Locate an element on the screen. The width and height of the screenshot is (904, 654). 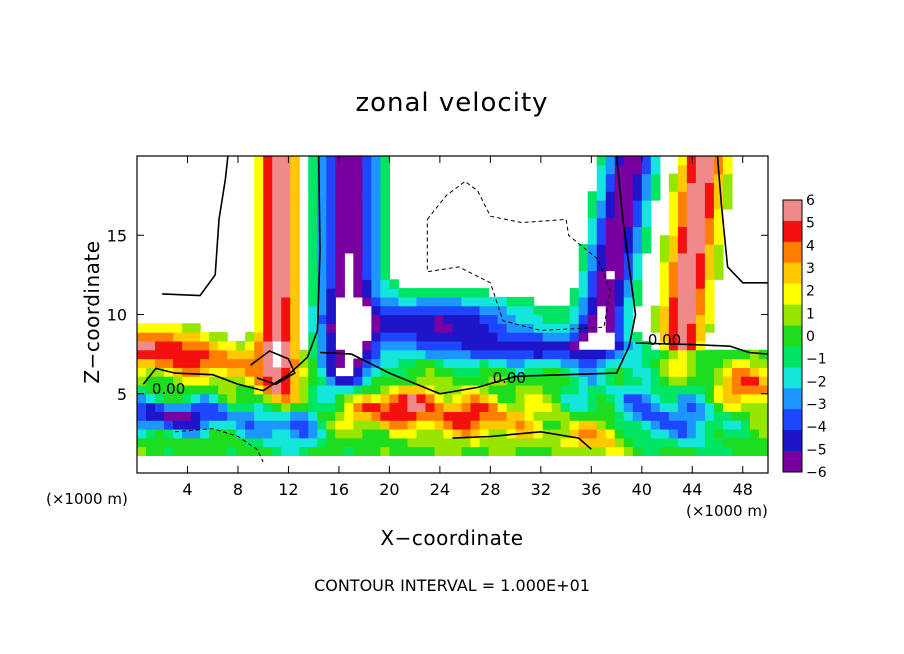
x-tick-label: 20 is located at coordinates (389, 489).